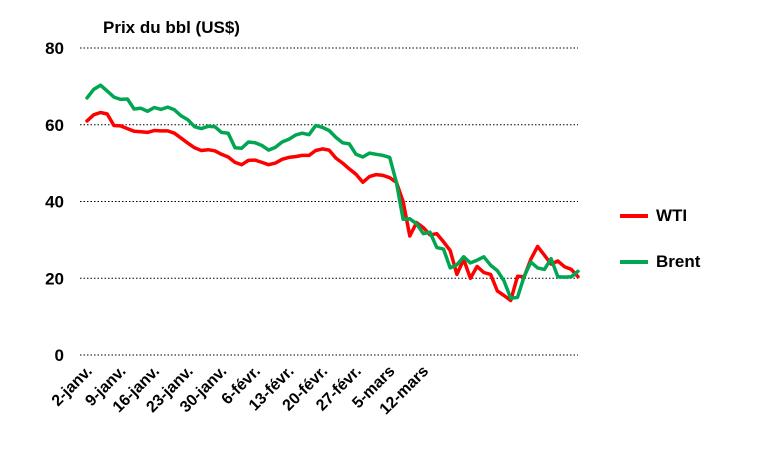  I want to click on legend-swatch-brent, so click(634, 262).